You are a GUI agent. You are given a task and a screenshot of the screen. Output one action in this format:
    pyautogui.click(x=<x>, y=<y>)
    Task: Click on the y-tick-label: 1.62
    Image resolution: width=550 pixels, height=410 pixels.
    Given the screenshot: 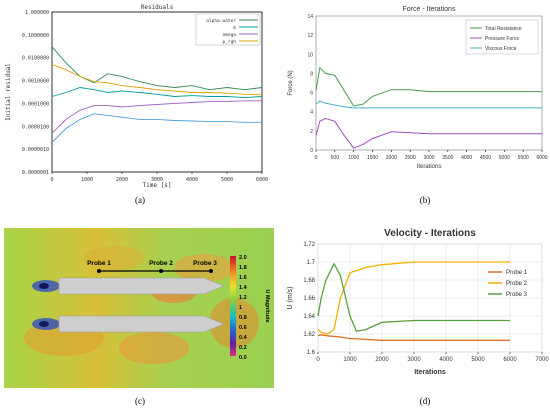 What is the action you would take?
    pyautogui.click(x=309, y=335)
    